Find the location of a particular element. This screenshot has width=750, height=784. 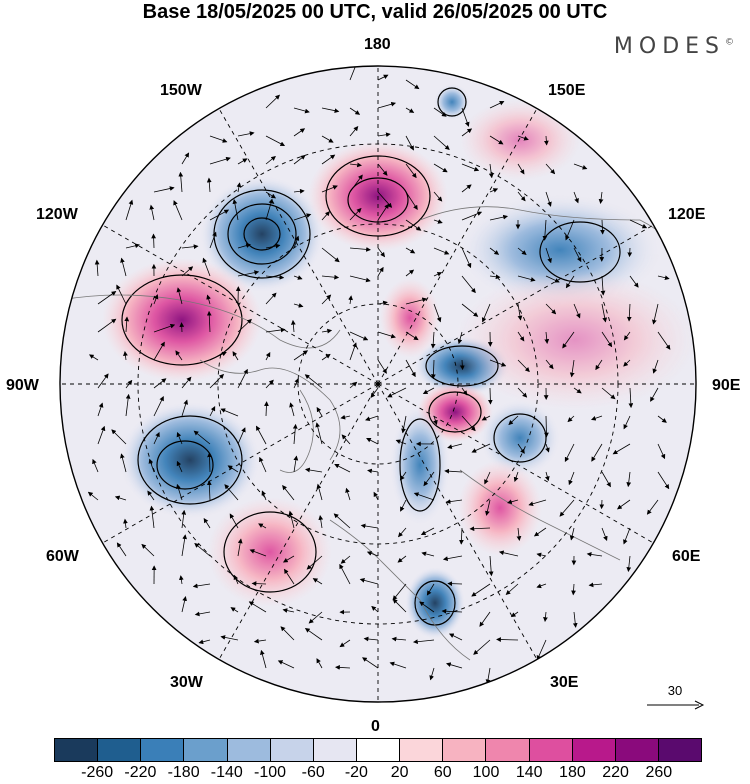

lon-label-0: 0 is located at coordinates (375, 727).